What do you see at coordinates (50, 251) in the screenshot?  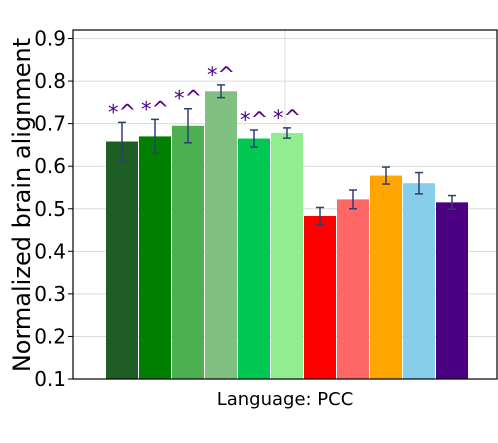 I see `y-tick-label: 0.4` at bounding box center [50, 251].